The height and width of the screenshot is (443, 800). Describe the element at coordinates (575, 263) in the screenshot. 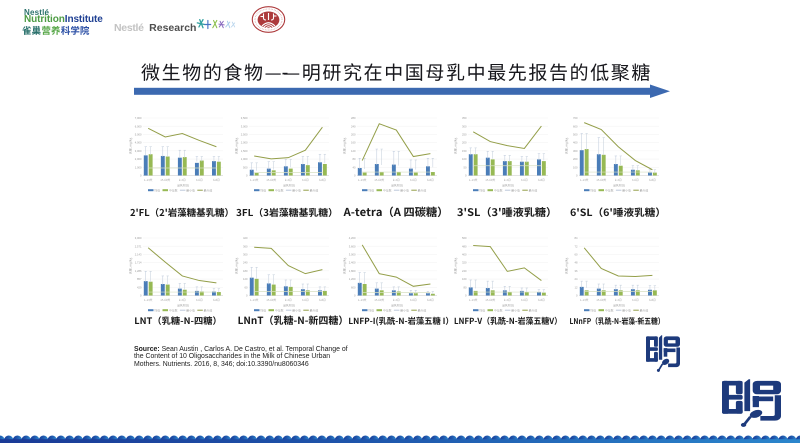

I see `svg-text: 48` at that location.